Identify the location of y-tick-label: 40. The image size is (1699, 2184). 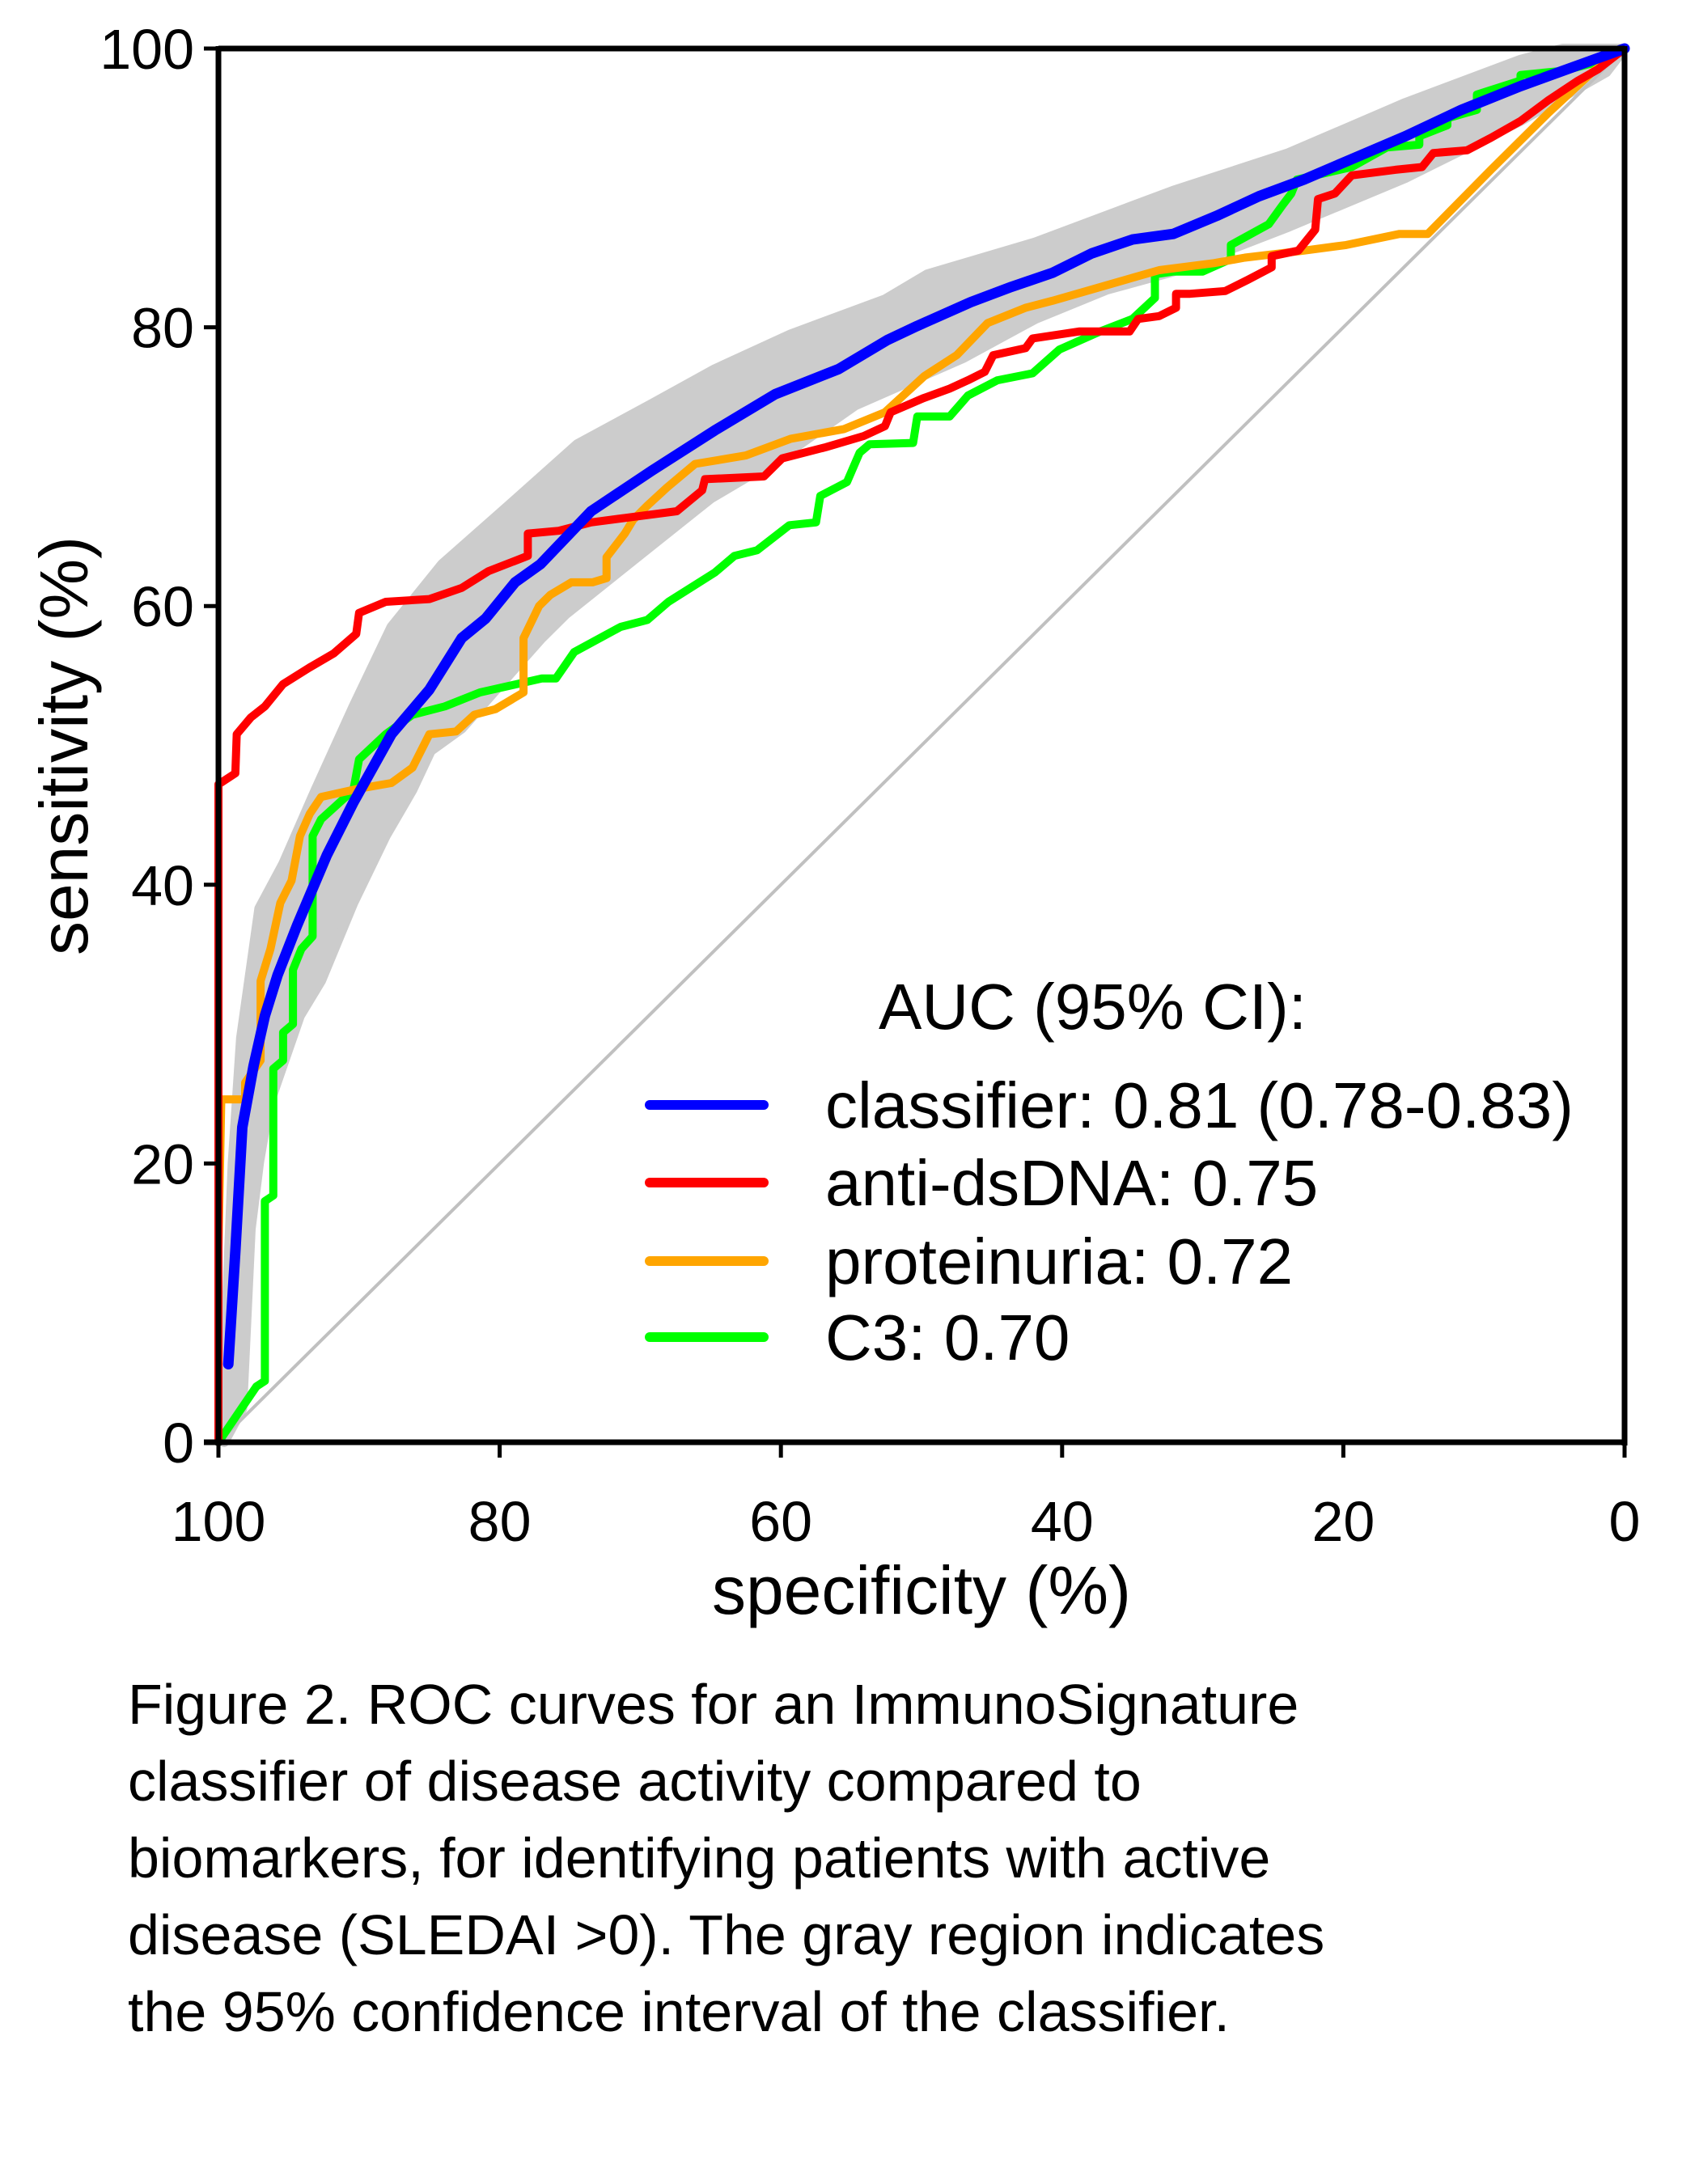
(162, 886).